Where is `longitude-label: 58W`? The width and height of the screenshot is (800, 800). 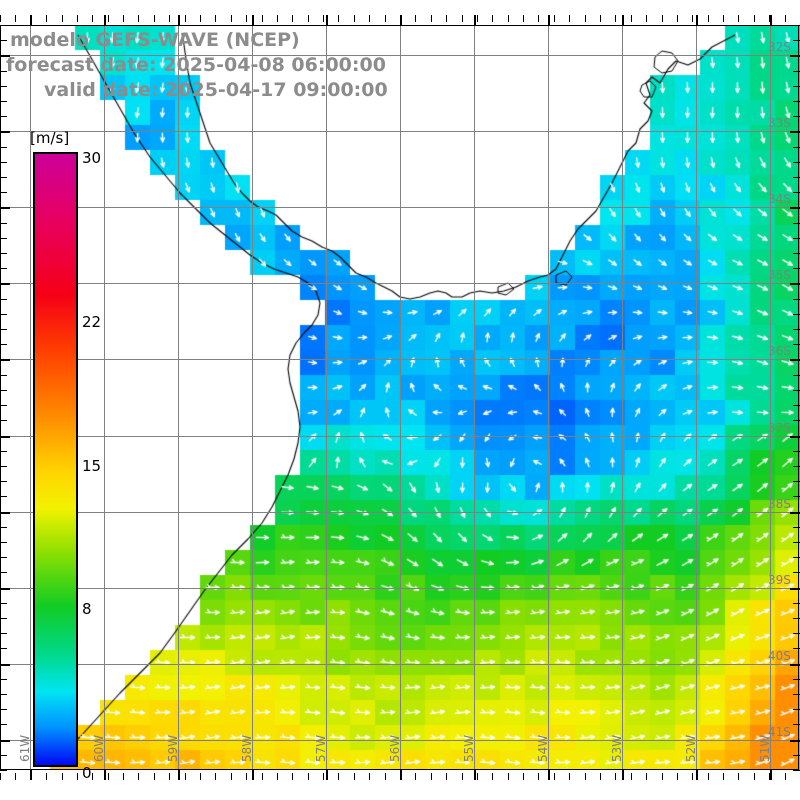
longitude-label: 58W is located at coordinates (247, 748).